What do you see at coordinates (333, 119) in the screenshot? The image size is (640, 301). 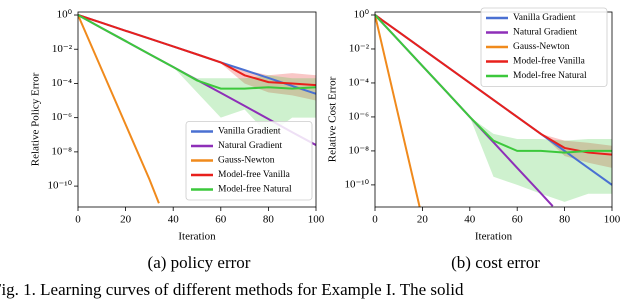 I see `y-axis-label: Relative Cost Error` at bounding box center [333, 119].